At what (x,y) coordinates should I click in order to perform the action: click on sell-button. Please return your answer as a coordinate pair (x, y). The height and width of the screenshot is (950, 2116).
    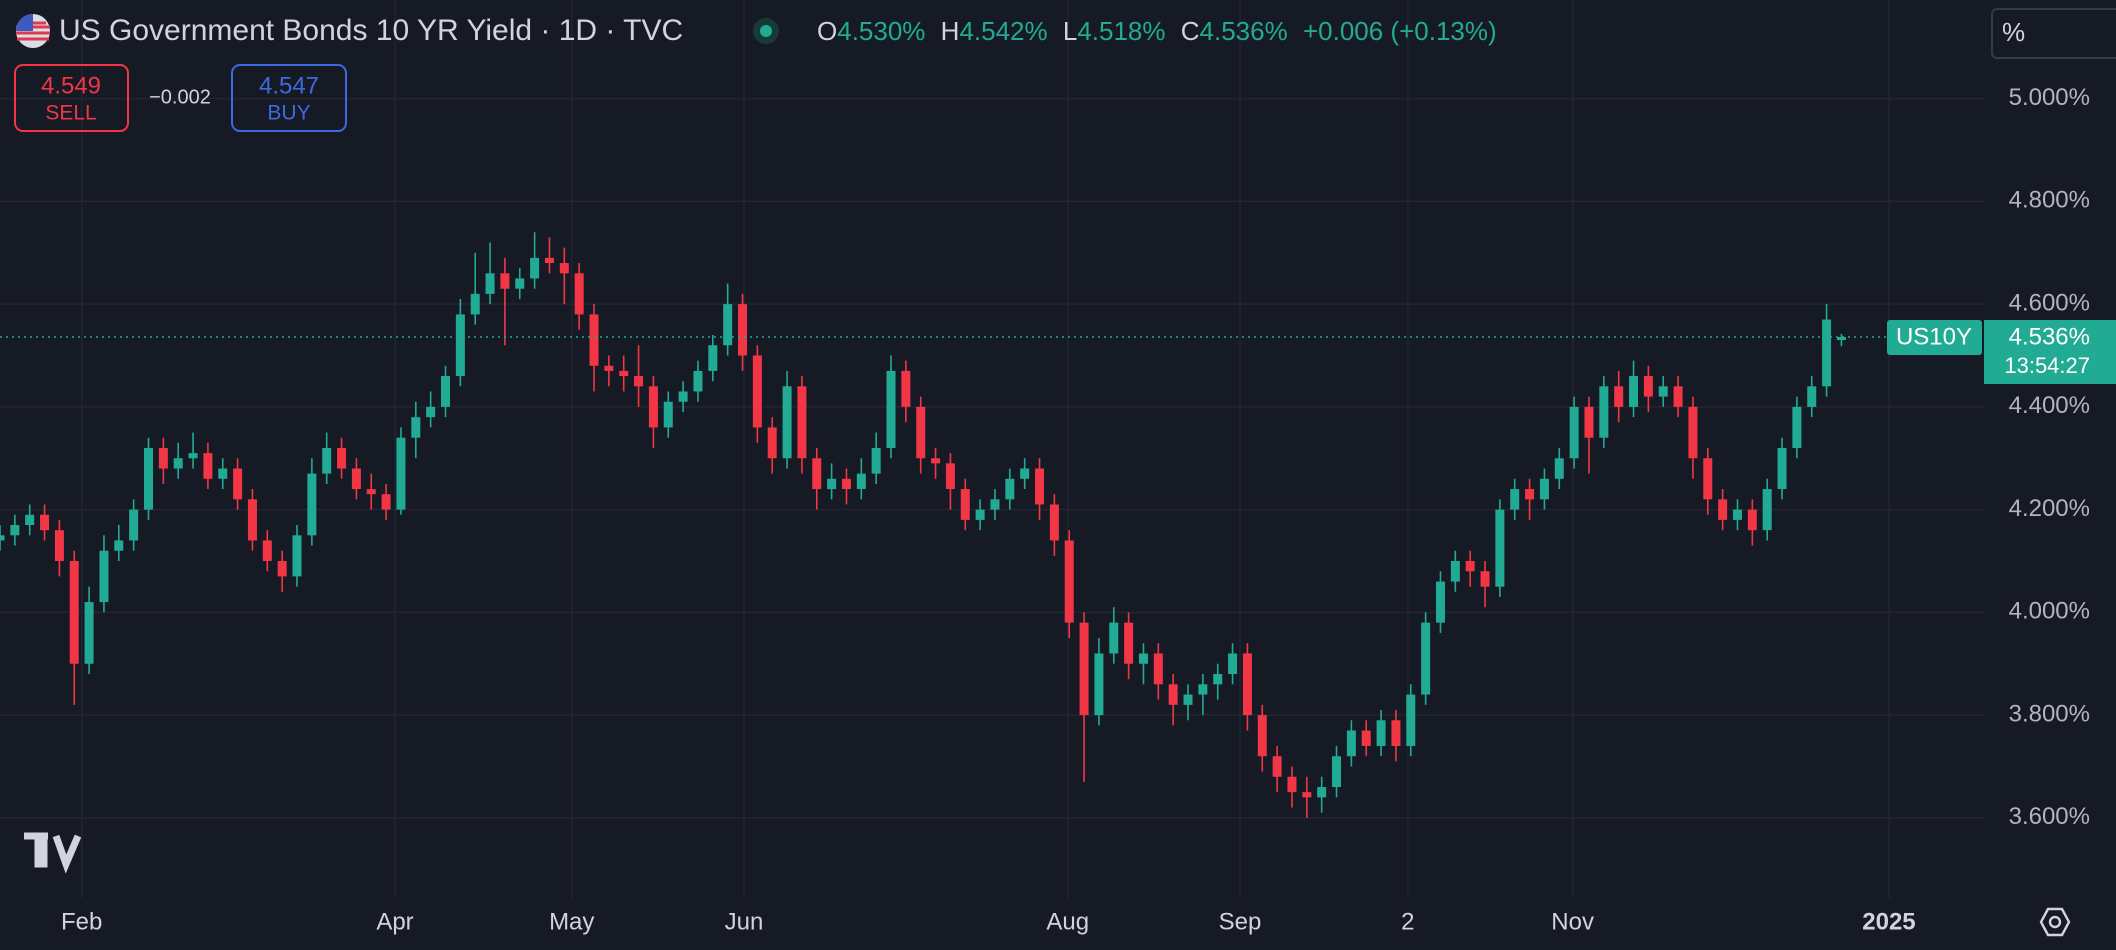
    Looking at the image, I should click on (71, 98).